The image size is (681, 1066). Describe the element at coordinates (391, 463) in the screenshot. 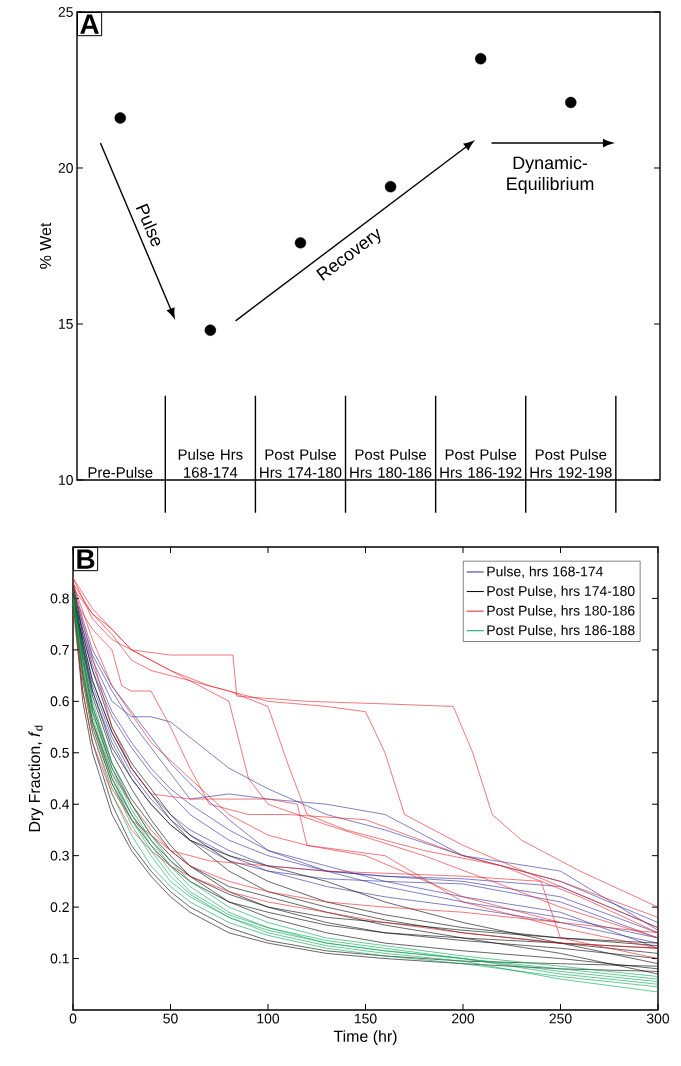

I see `x-tick-label: Post Pulse Hrs 180-186` at that location.